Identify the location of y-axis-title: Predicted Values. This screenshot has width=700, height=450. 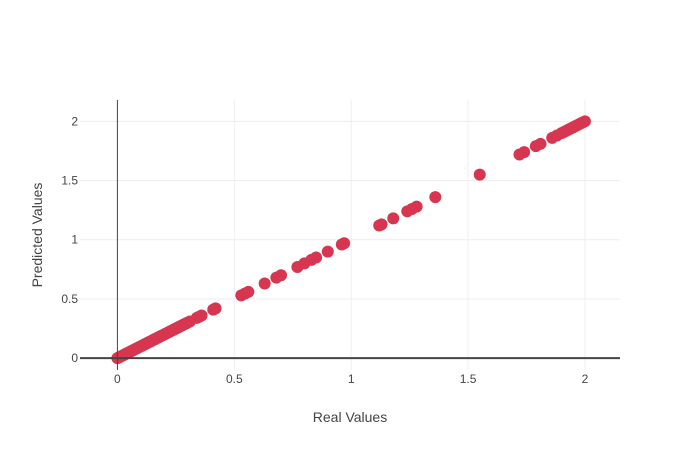
(37, 235).